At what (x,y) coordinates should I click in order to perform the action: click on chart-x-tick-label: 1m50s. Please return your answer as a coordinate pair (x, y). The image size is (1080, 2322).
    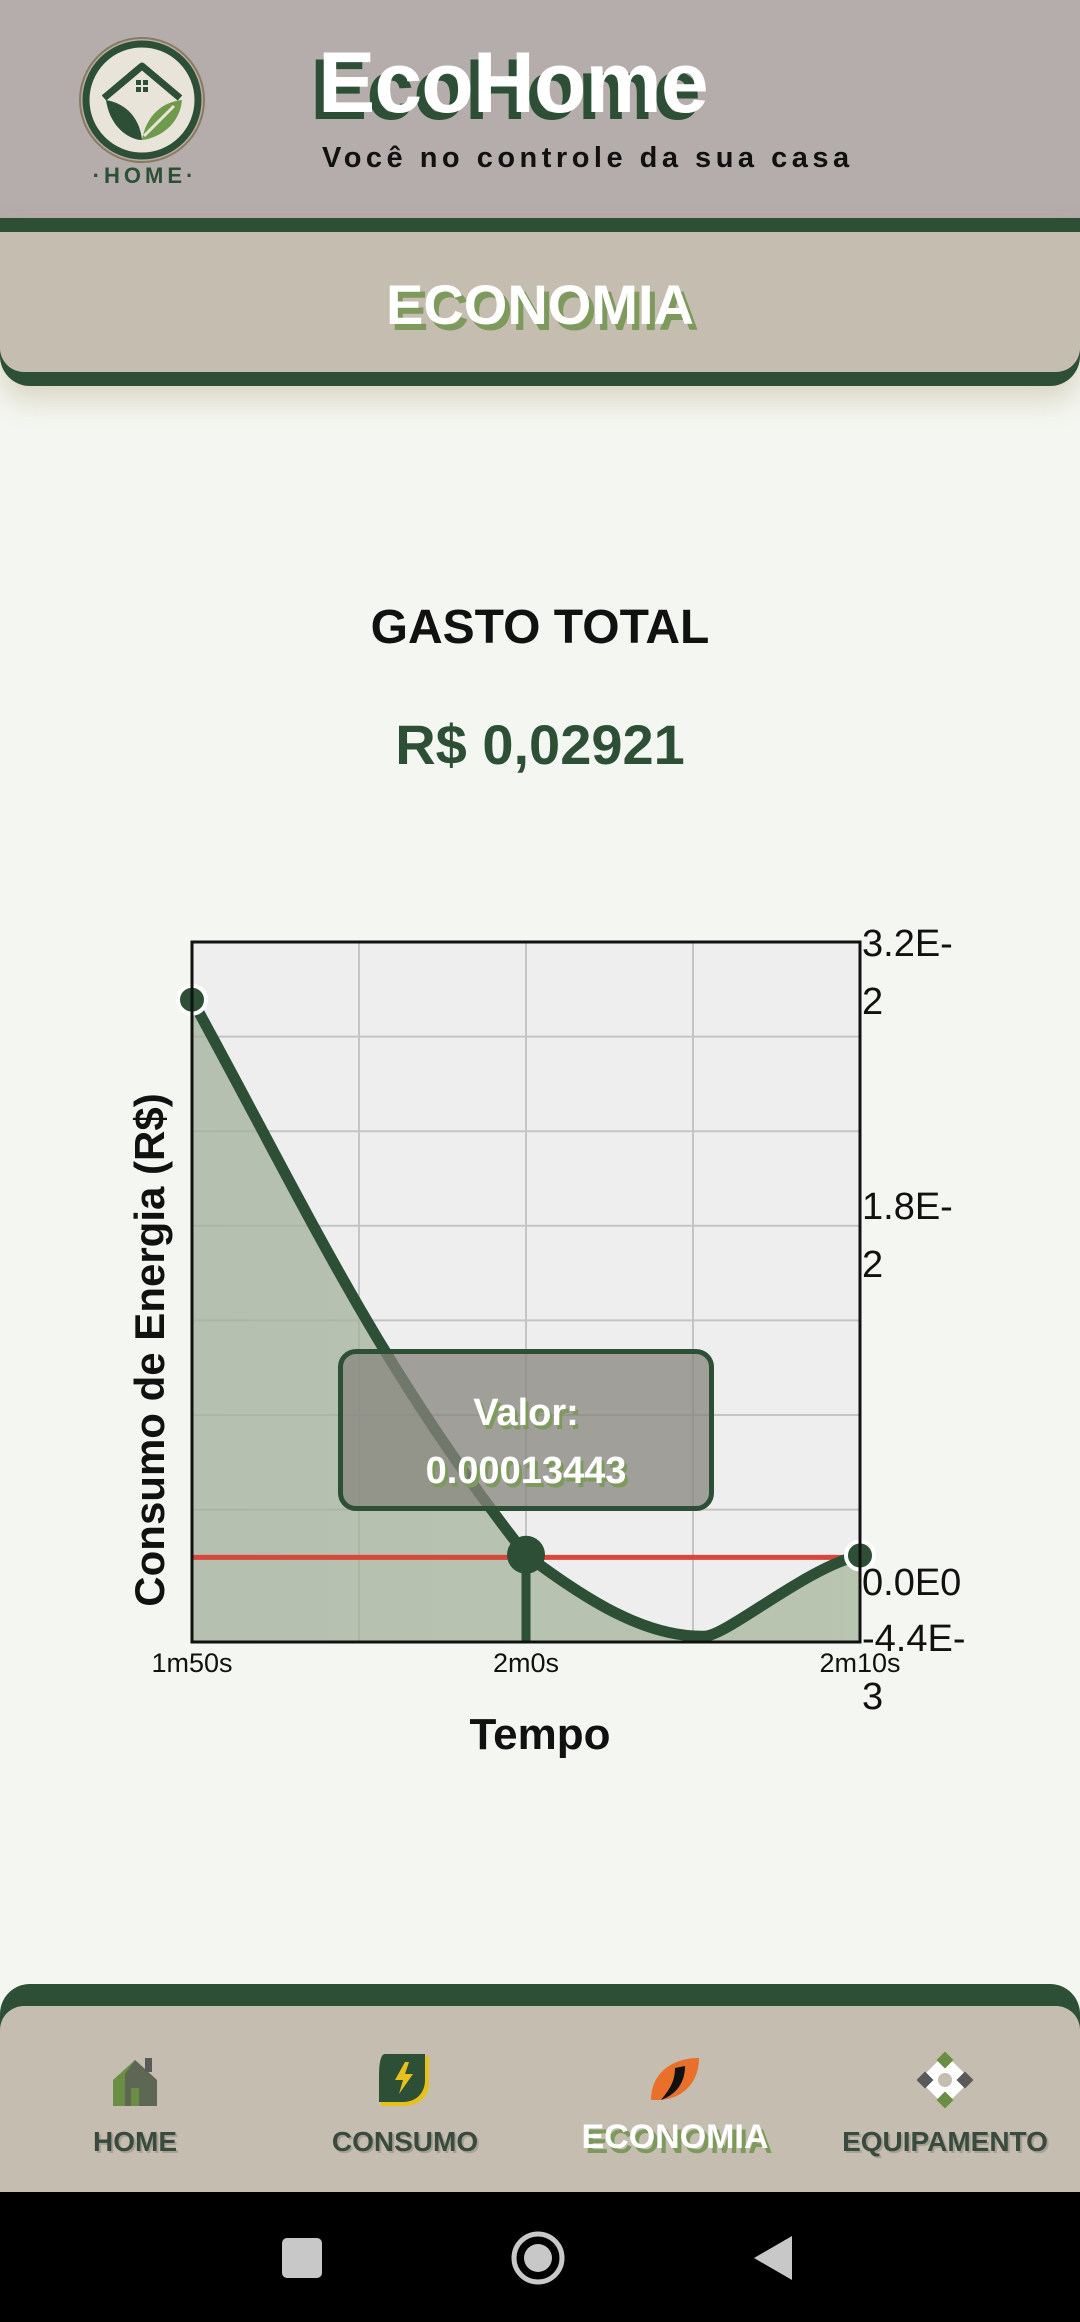
    Looking at the image, I should click on (192, 1663).